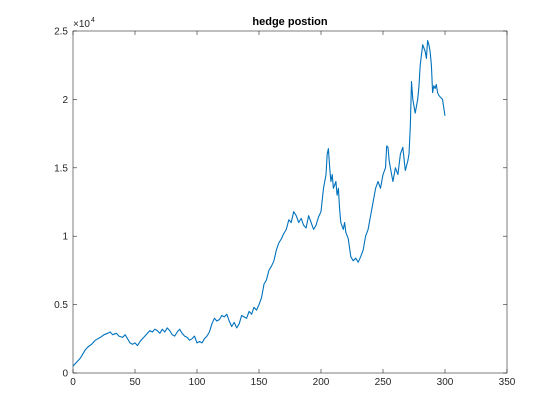  I want to click on x-tick-label: 250, so click(383, 382).